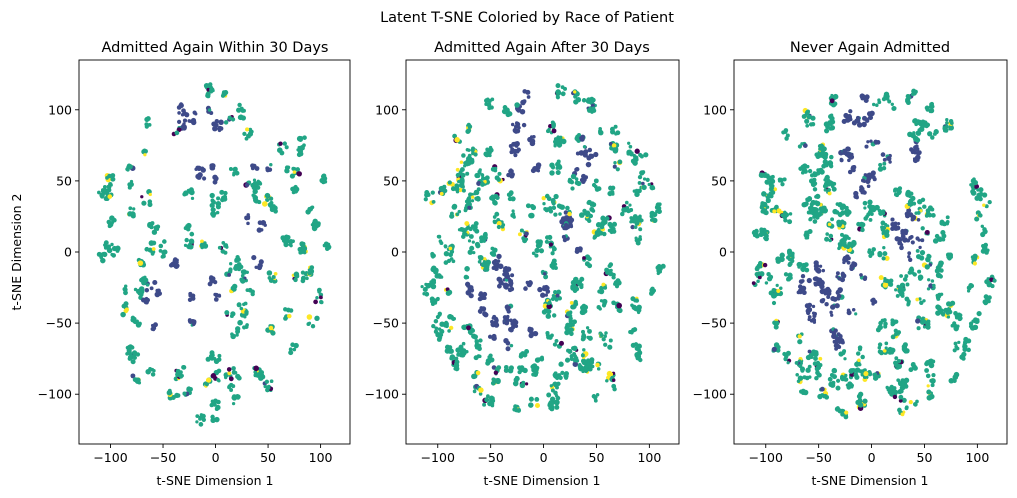 This screenshot has height=498, width=1017. Describe the element at coordinates (268, 457) in the screenshot. I see `x-tick-label: 50` at that location.